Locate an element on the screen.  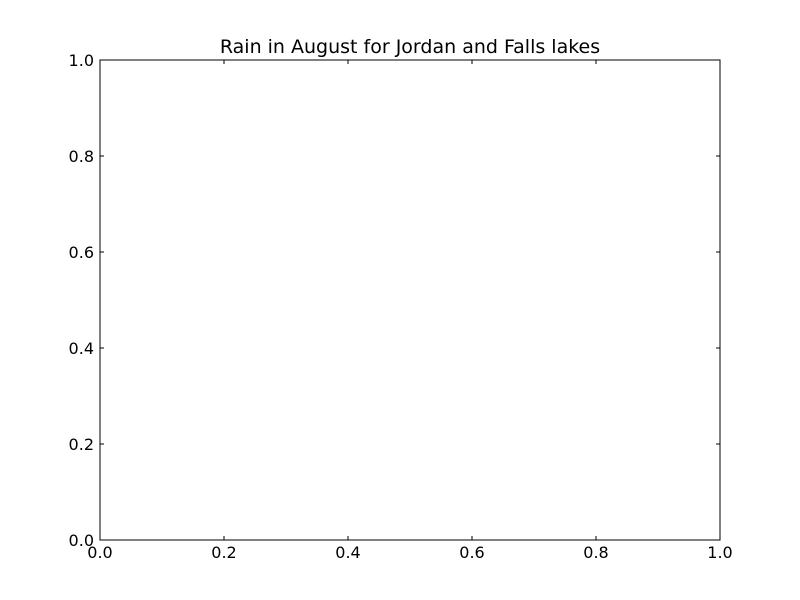
x-tick-label: 0.4 is located at coordinates (347, 552).